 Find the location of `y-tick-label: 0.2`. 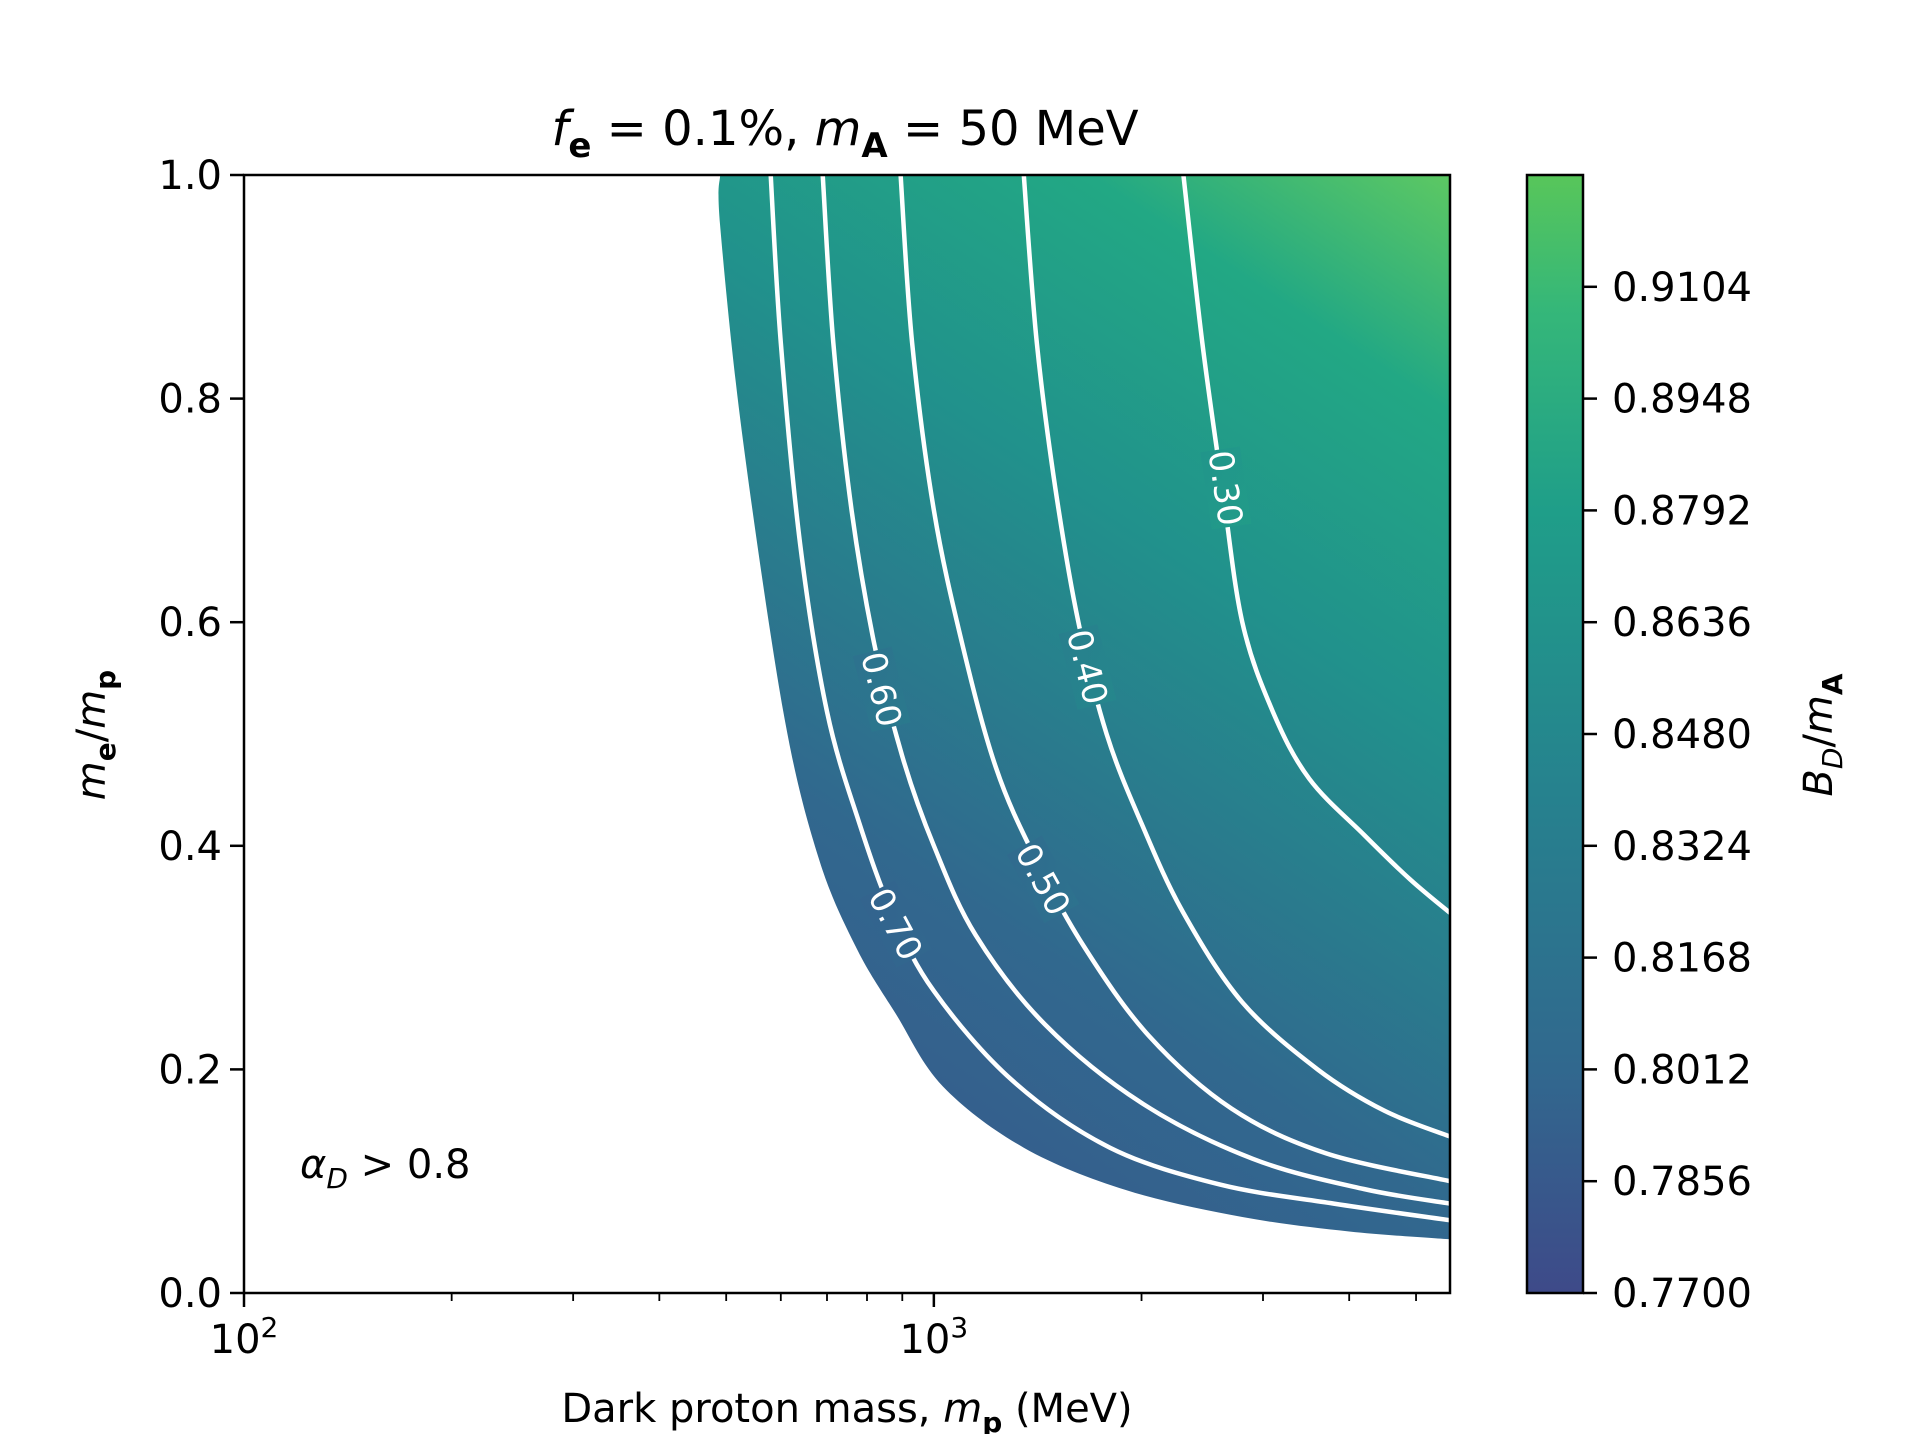

y-tick-label: 0.2 is located at coordinates (190, 1070).